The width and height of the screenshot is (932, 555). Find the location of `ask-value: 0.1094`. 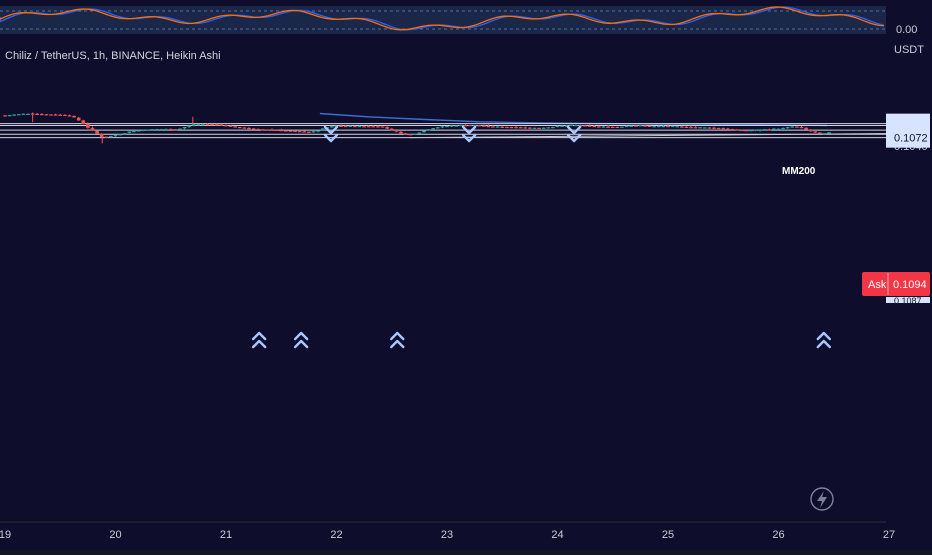

ask-value: 0.1094 is located at coordinates (910, 285).